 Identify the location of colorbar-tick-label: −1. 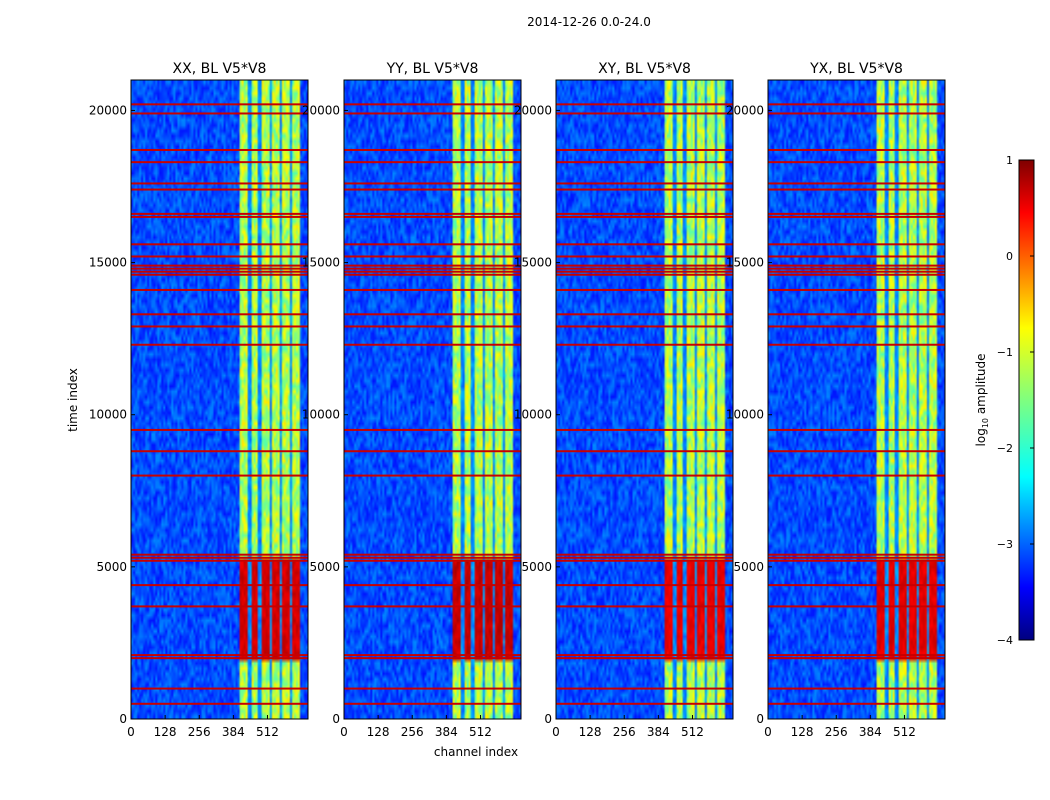
(1005, 352).